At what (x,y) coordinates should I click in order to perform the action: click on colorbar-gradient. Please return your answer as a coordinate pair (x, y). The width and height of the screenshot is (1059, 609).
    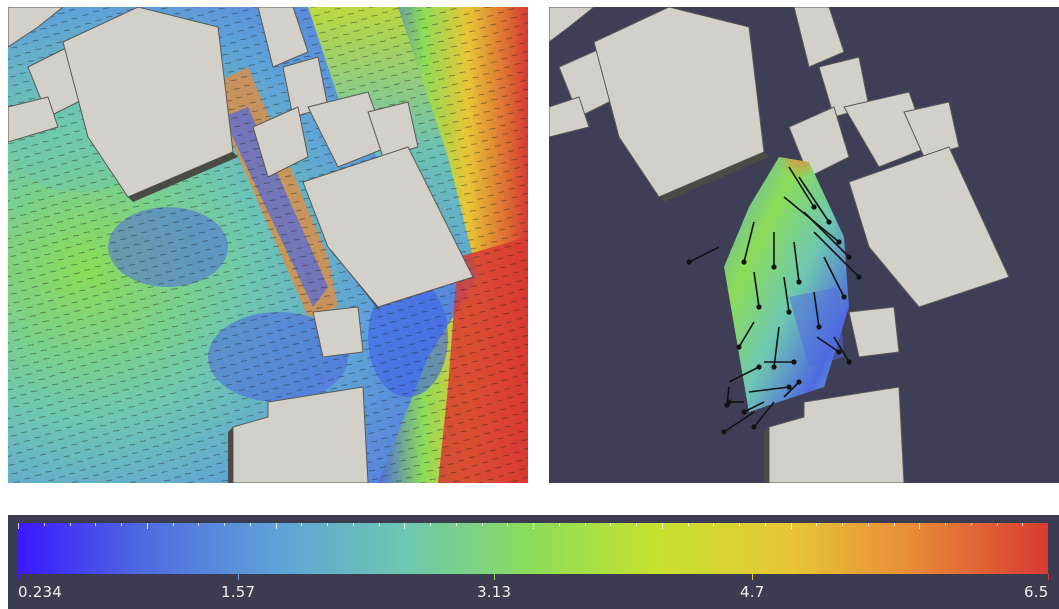
    Looking at the image, I should click on (533, 548).